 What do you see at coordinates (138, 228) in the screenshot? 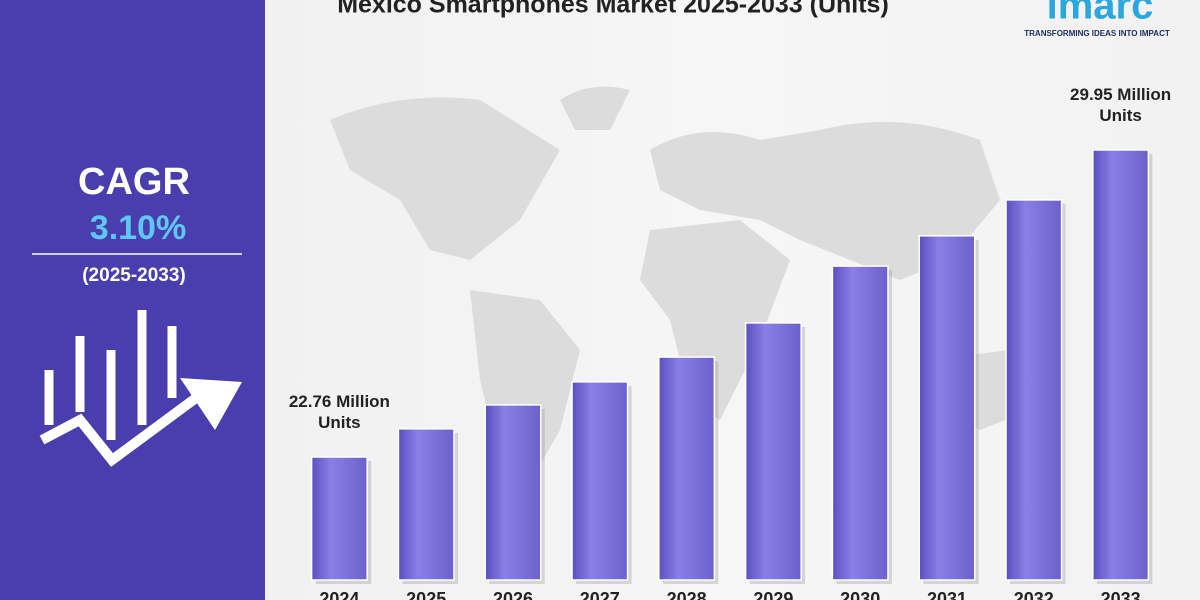
I see `cagr-value: 3.10%` at bounding box center [138, 228].